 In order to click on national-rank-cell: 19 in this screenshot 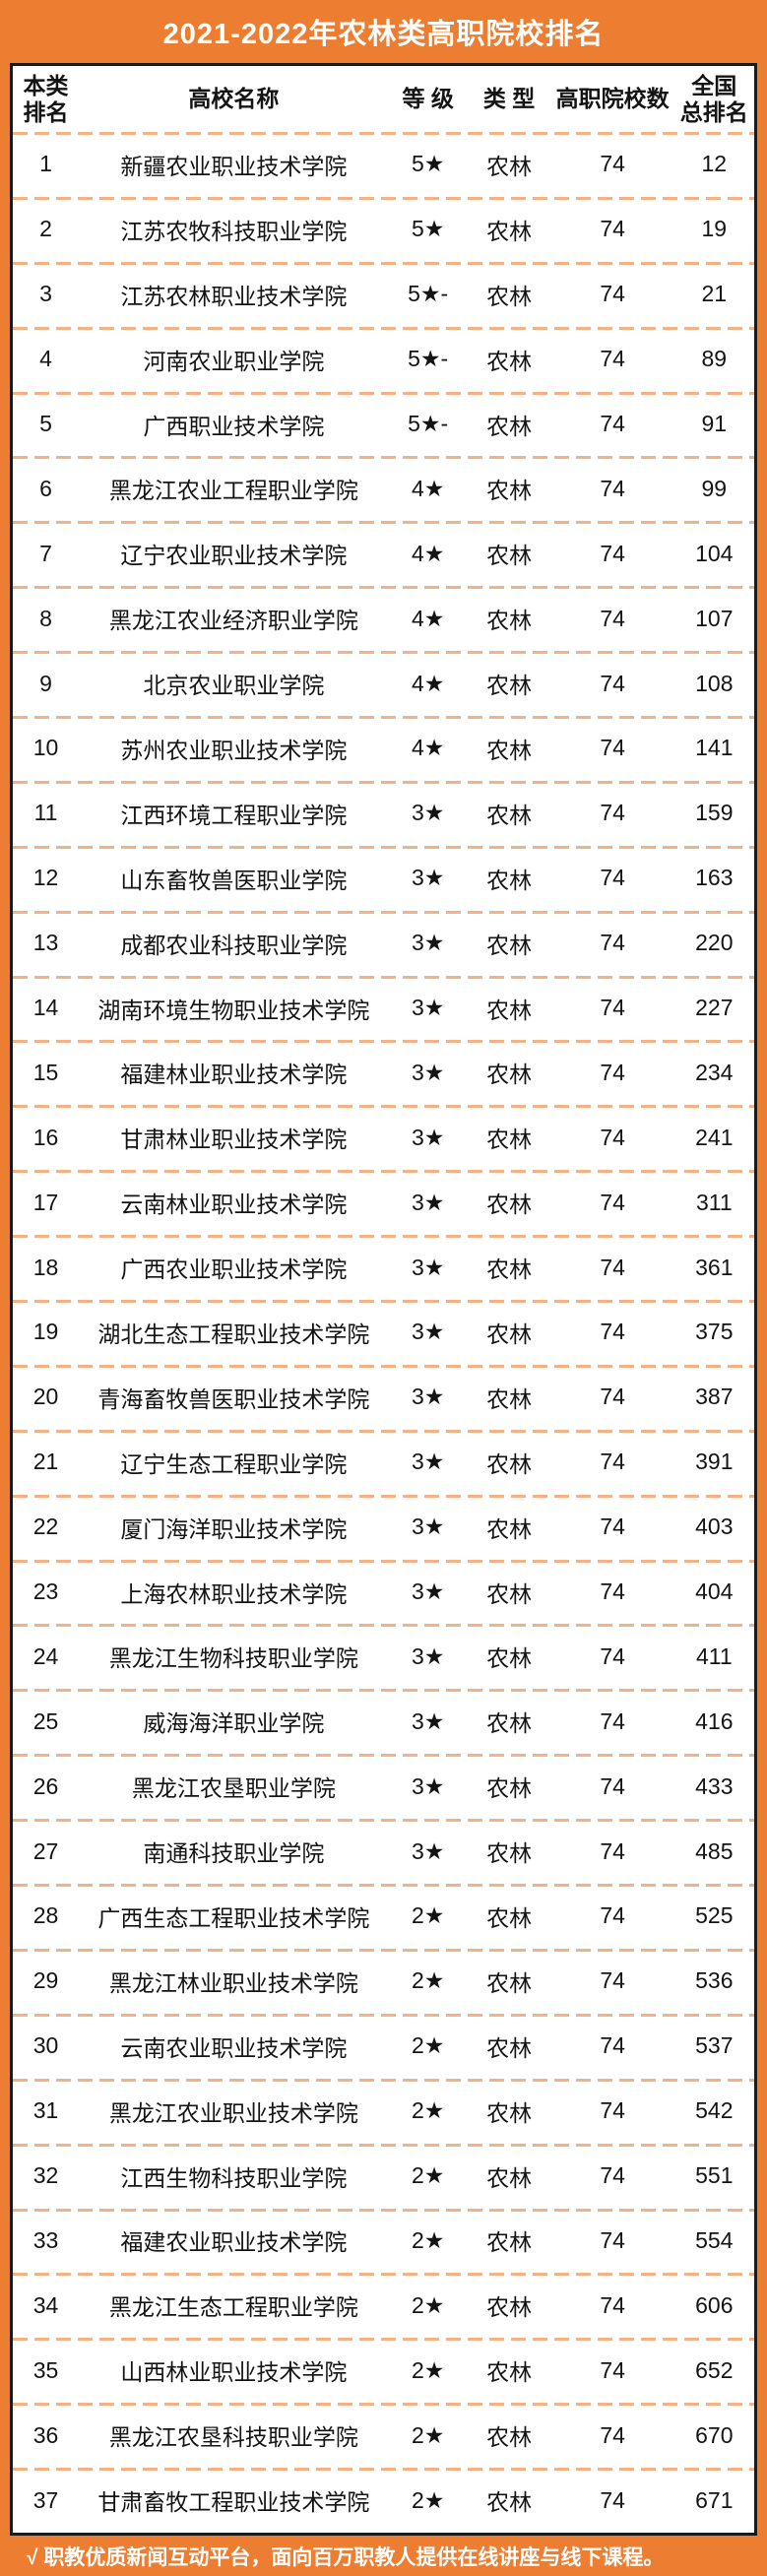, I will do `click(714, 229)`.